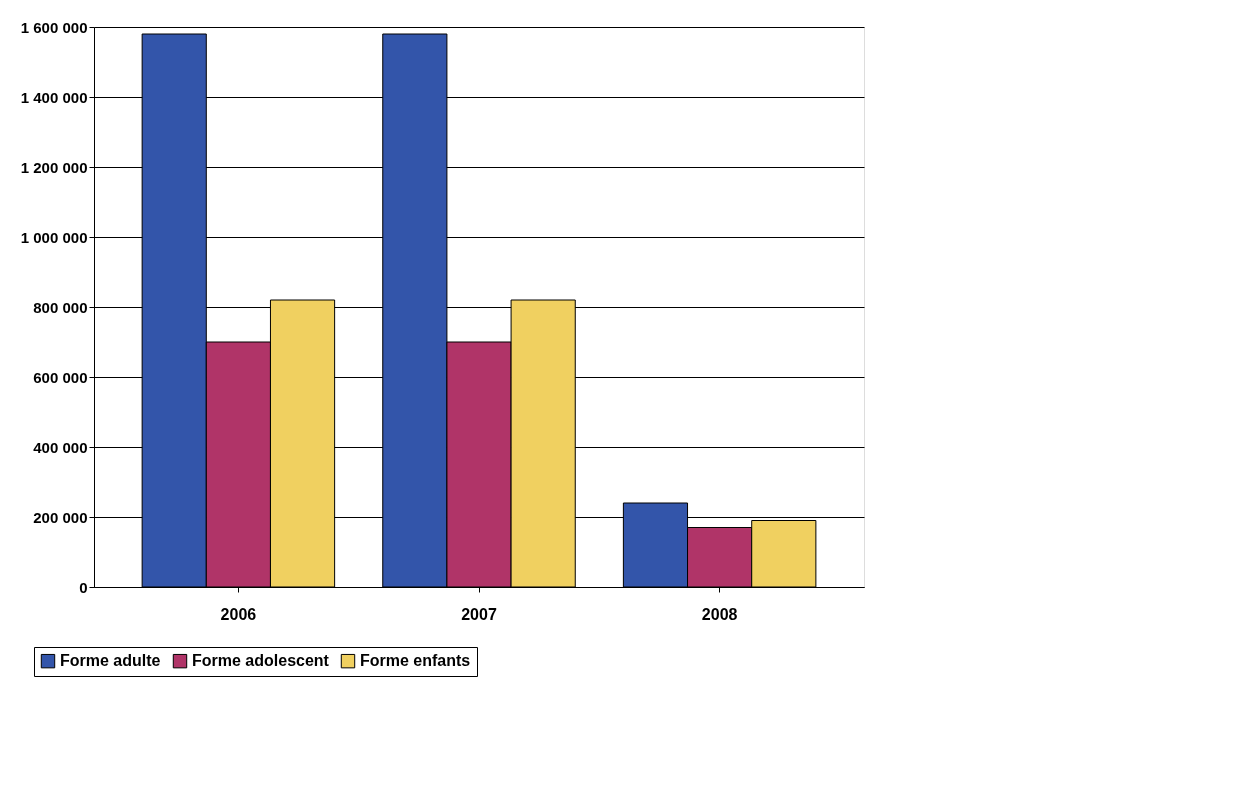  Describe the element at coordinates (238, 614) in the screenshot. I see `x-tick-label: 2006` at that location.